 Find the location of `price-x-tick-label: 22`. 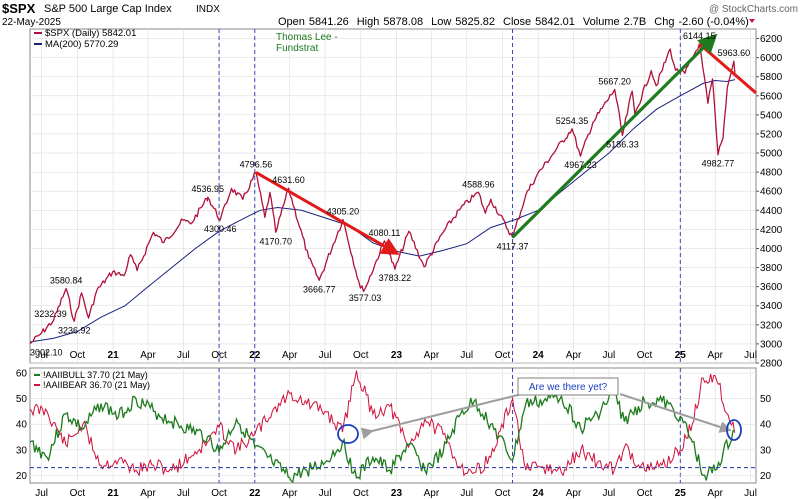

price-x-tick-label: 22 is located at coordinates (255, 355).